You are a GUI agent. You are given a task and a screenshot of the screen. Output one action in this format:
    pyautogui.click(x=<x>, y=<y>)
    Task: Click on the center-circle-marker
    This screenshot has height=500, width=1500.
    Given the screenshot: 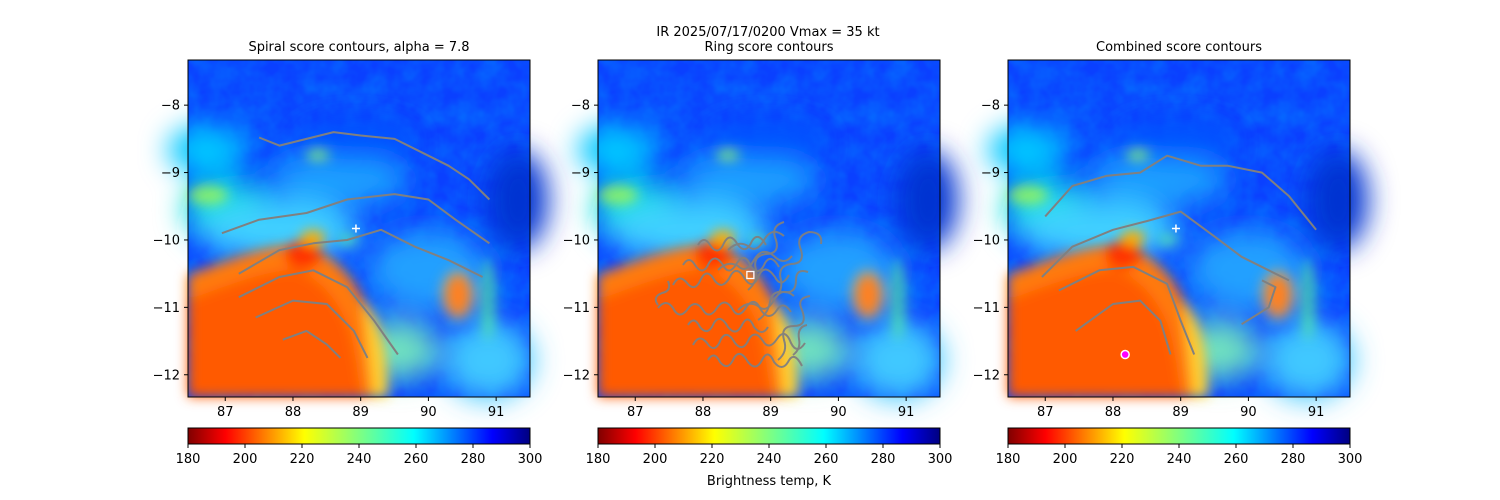 What is the action you would take?
    pyautogui.click(x=1125, y=354)
    